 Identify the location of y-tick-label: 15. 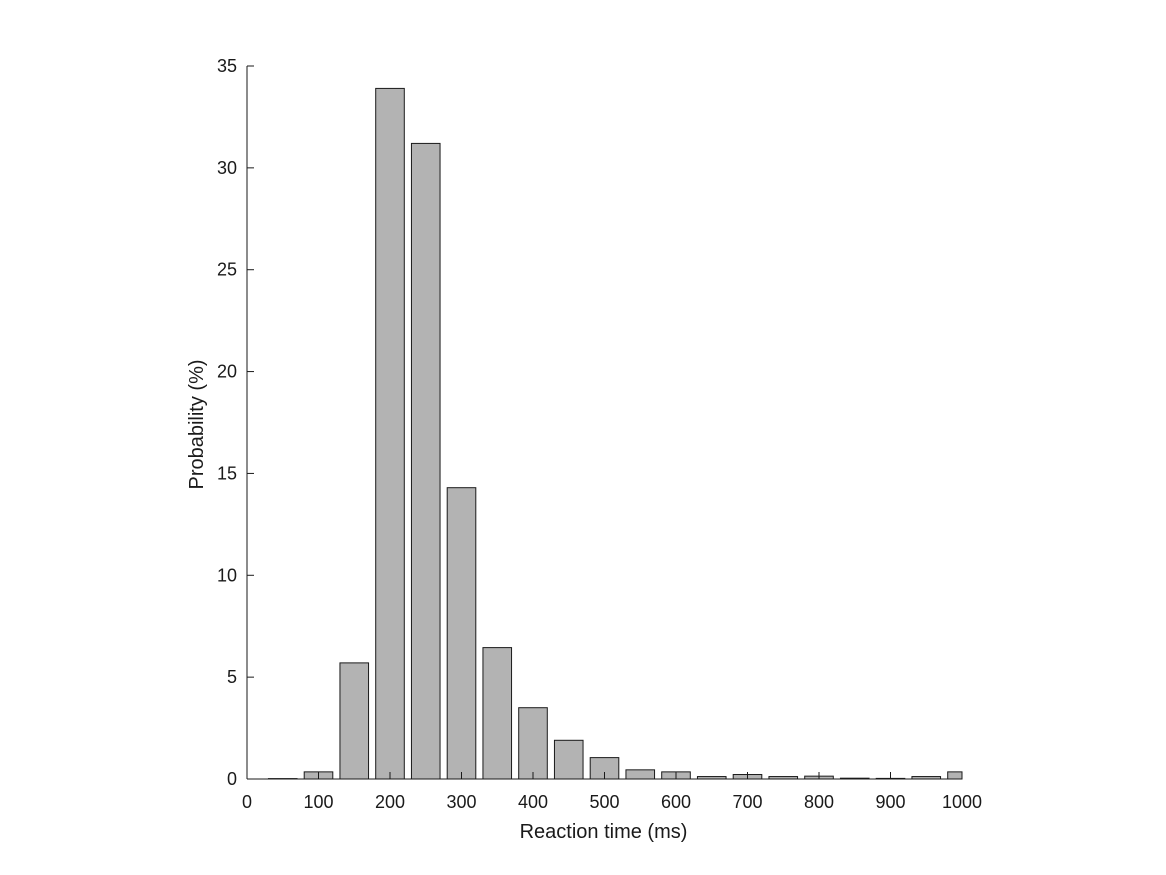
(227, 473).